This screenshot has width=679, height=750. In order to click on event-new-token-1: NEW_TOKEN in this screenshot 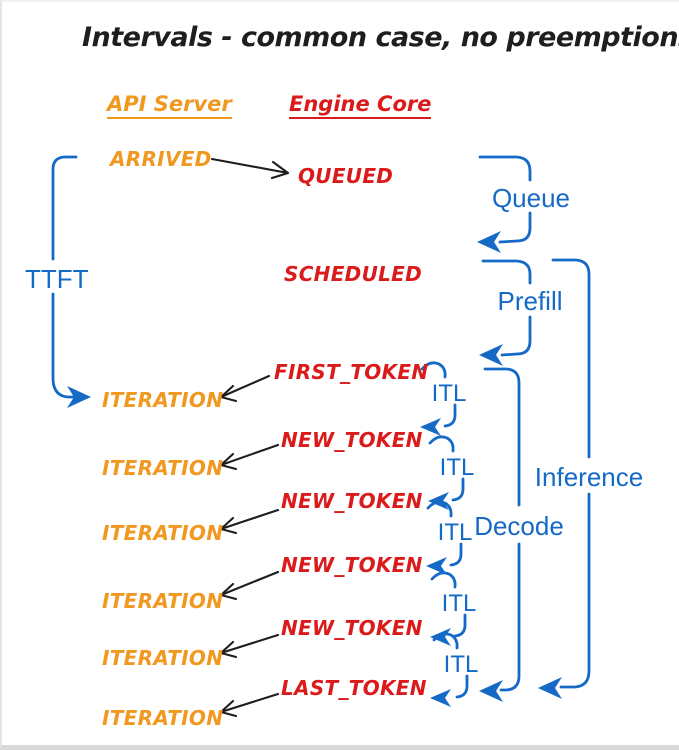, I will do `click(352, 440)`.